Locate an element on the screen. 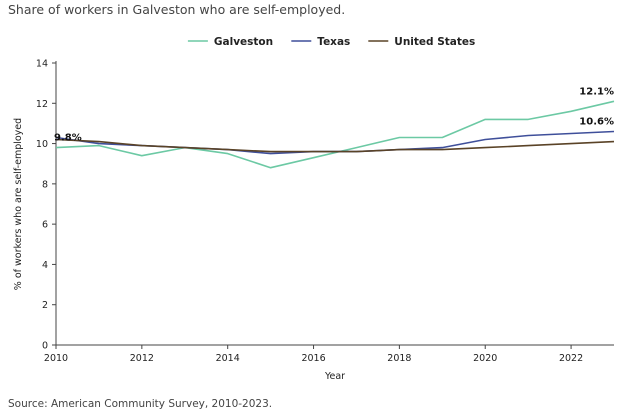 The width and height of the screenshot is (629, 420). data-label: 10.6% is located at coordinates (596, 121).